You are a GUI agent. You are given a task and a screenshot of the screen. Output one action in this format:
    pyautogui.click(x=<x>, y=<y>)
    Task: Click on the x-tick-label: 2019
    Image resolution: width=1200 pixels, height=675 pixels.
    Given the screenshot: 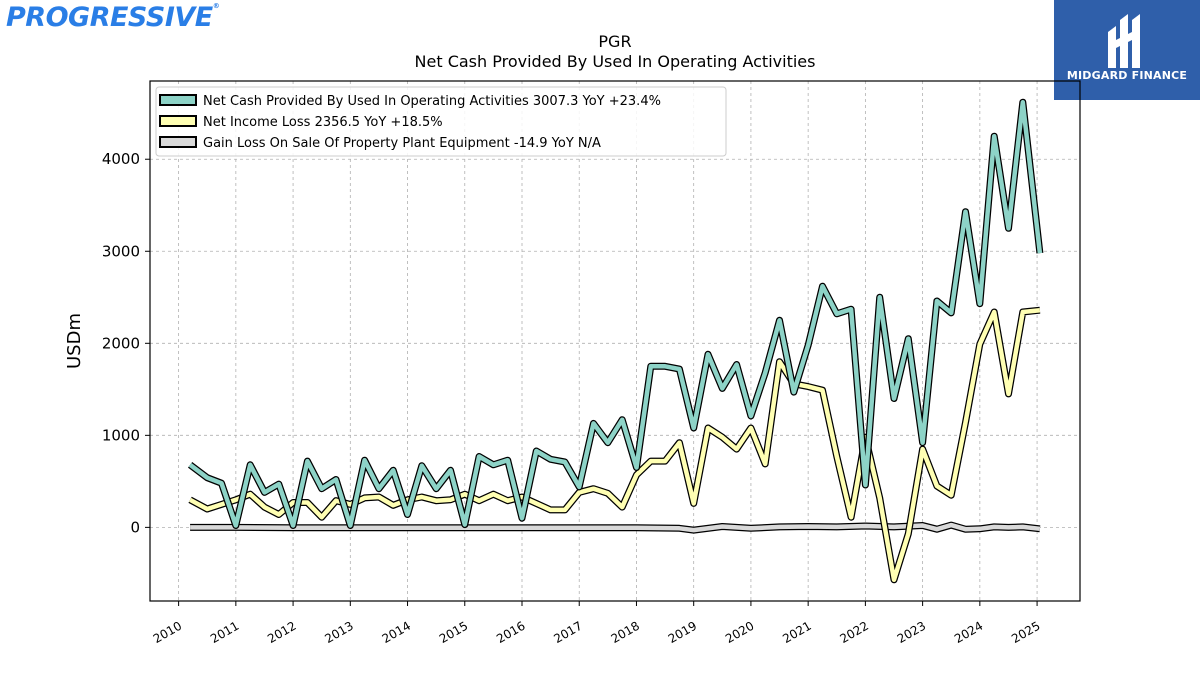 What is the action you would take?
    pyautogui.click(x=682, y=632)
    